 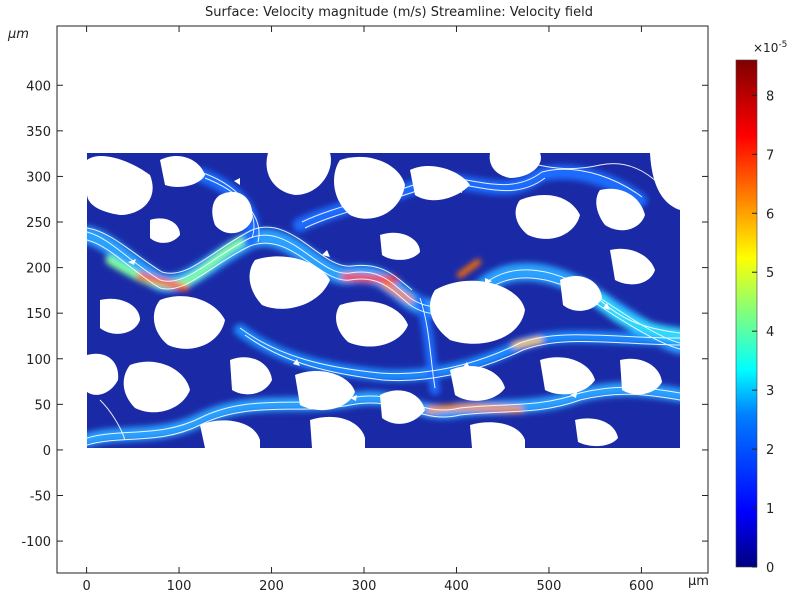 What do you see at coordinates (38, 269) in the screenshot?
I see `y-tick-label: 200` at bounding box center [38, 269].